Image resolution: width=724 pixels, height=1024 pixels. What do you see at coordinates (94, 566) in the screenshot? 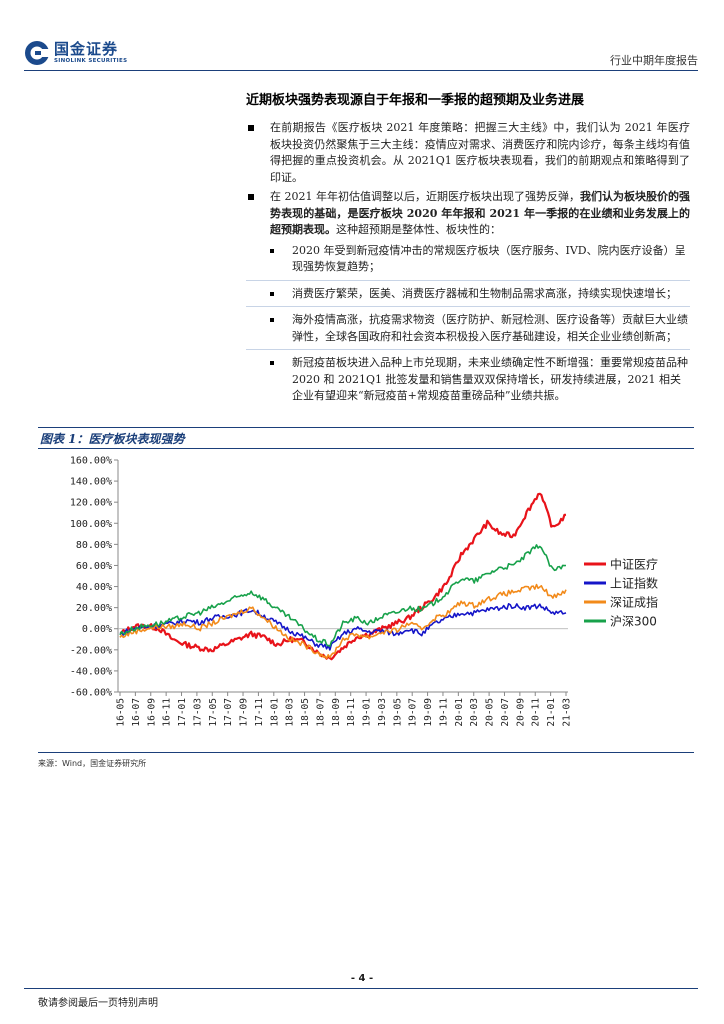
I see `y-tick-label: 60.00%` at bounding box center [94, 566].